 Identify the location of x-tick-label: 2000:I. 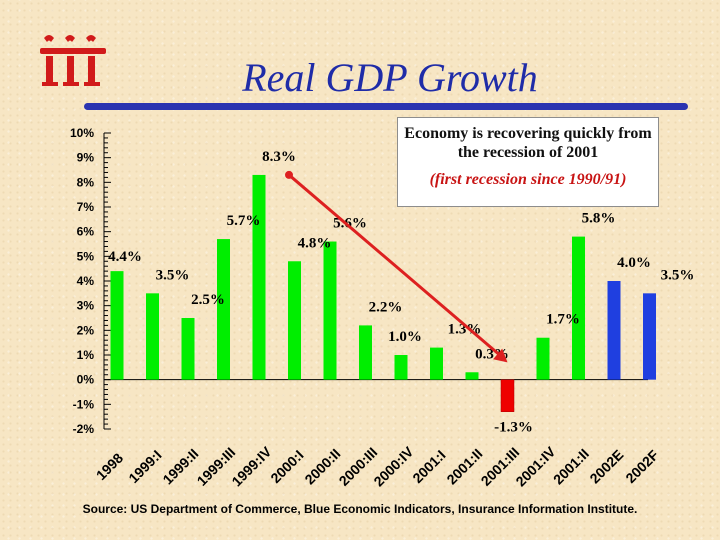
(286, 466).